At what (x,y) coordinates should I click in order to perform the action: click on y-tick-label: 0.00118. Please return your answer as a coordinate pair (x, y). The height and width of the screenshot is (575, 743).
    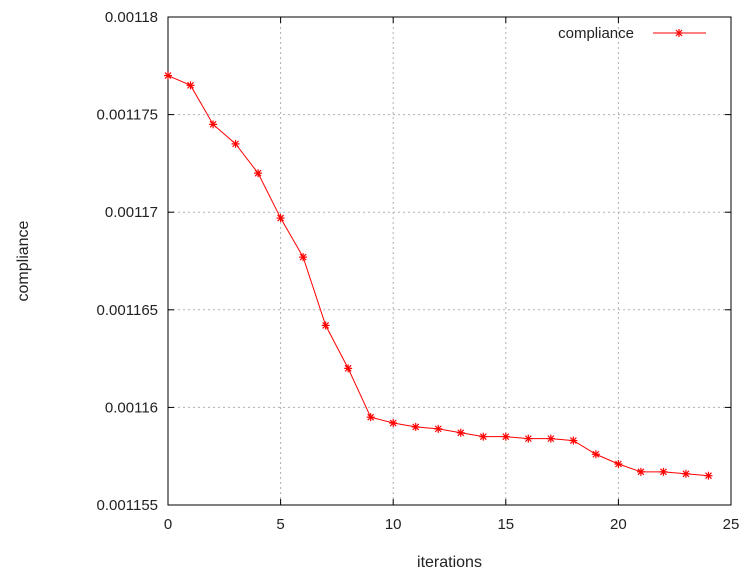
    Looking at the image, I should click on (131, 17).